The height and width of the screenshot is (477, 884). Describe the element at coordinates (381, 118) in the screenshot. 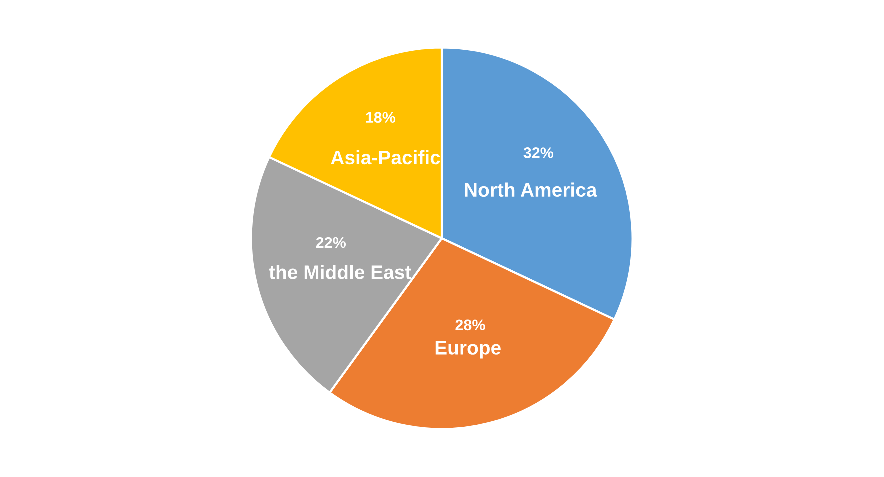

I see `data-label: 18%` at that location.